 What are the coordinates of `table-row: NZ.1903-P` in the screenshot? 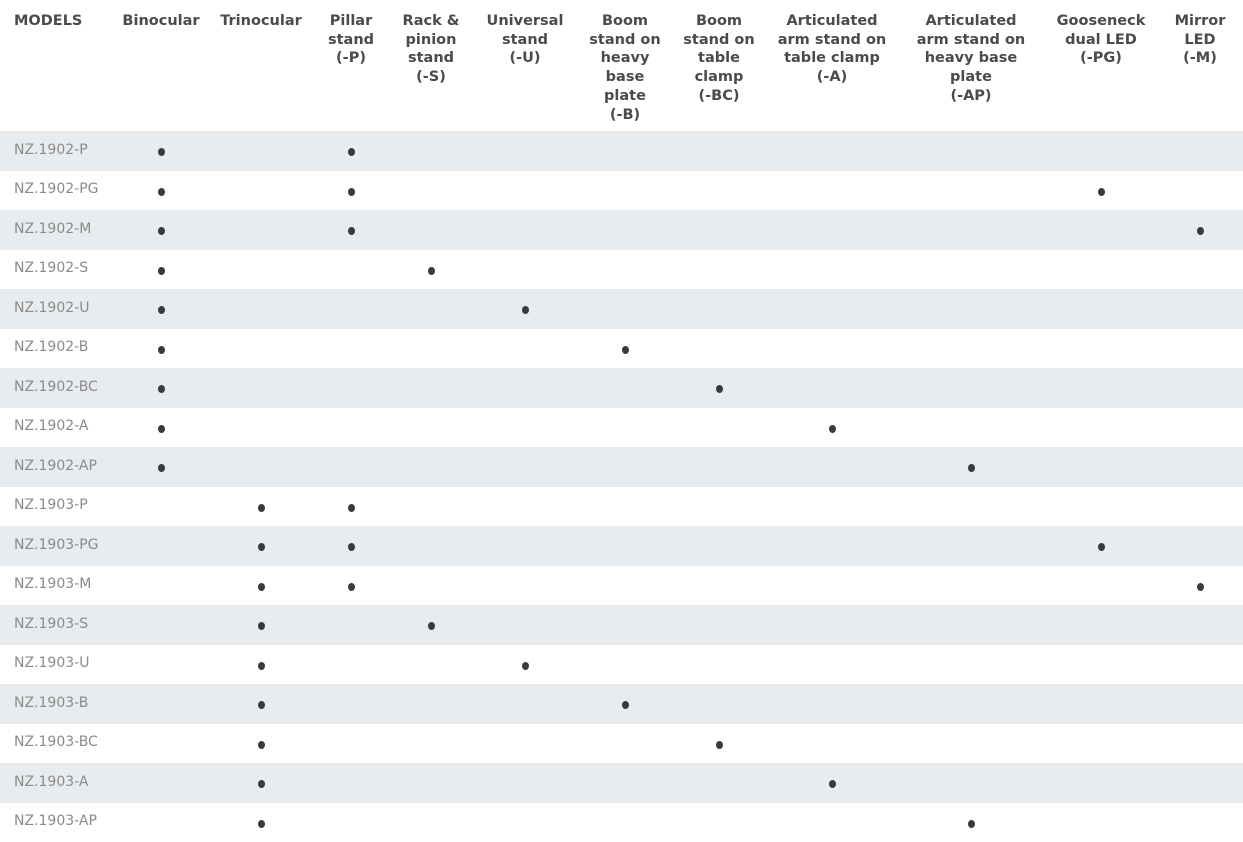 It's located at (621, 507).